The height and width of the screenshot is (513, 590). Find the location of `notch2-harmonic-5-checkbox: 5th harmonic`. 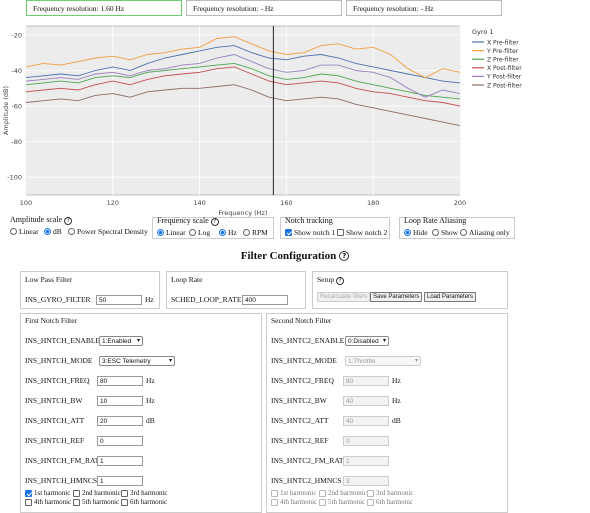

notch2-harmonic-5-checkbox: 5th harmonic is located at coordinates (342, 502).